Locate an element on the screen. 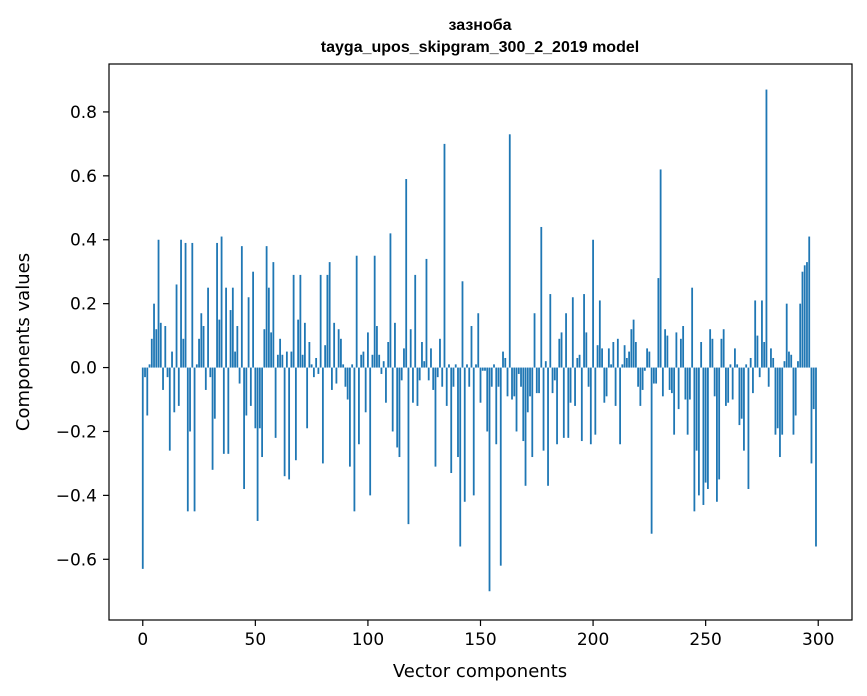 Image resolution: width=867 pixels, height=696 pixels. x-tick-label: 50 is located at coordinates (256, 640).